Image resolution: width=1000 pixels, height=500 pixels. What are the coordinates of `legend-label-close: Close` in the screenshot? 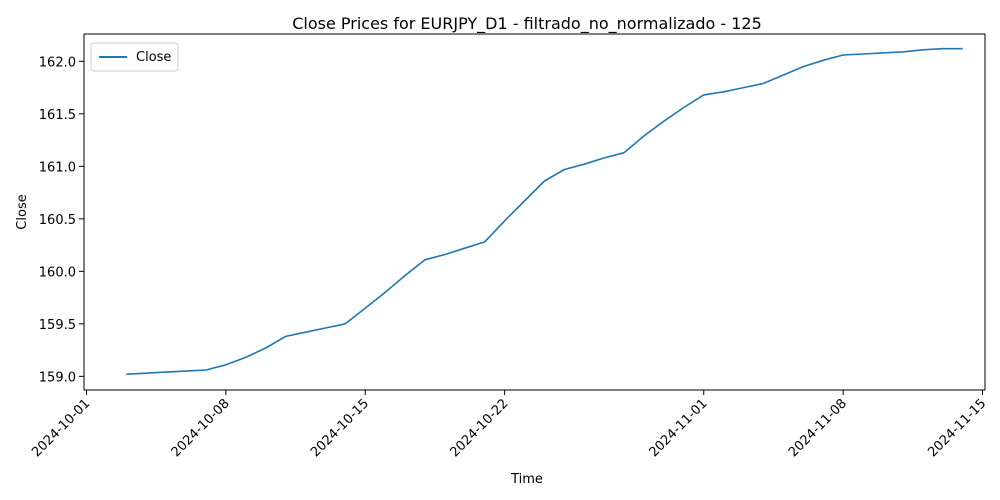 It's located at (153, 57).